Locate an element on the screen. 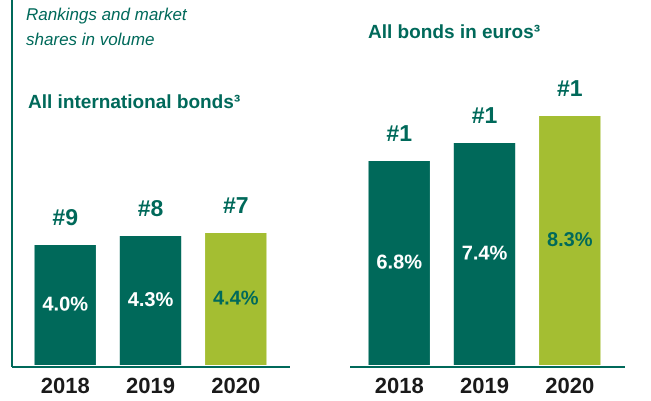  data-label: 6.8% is located at coordinates (399, 262).